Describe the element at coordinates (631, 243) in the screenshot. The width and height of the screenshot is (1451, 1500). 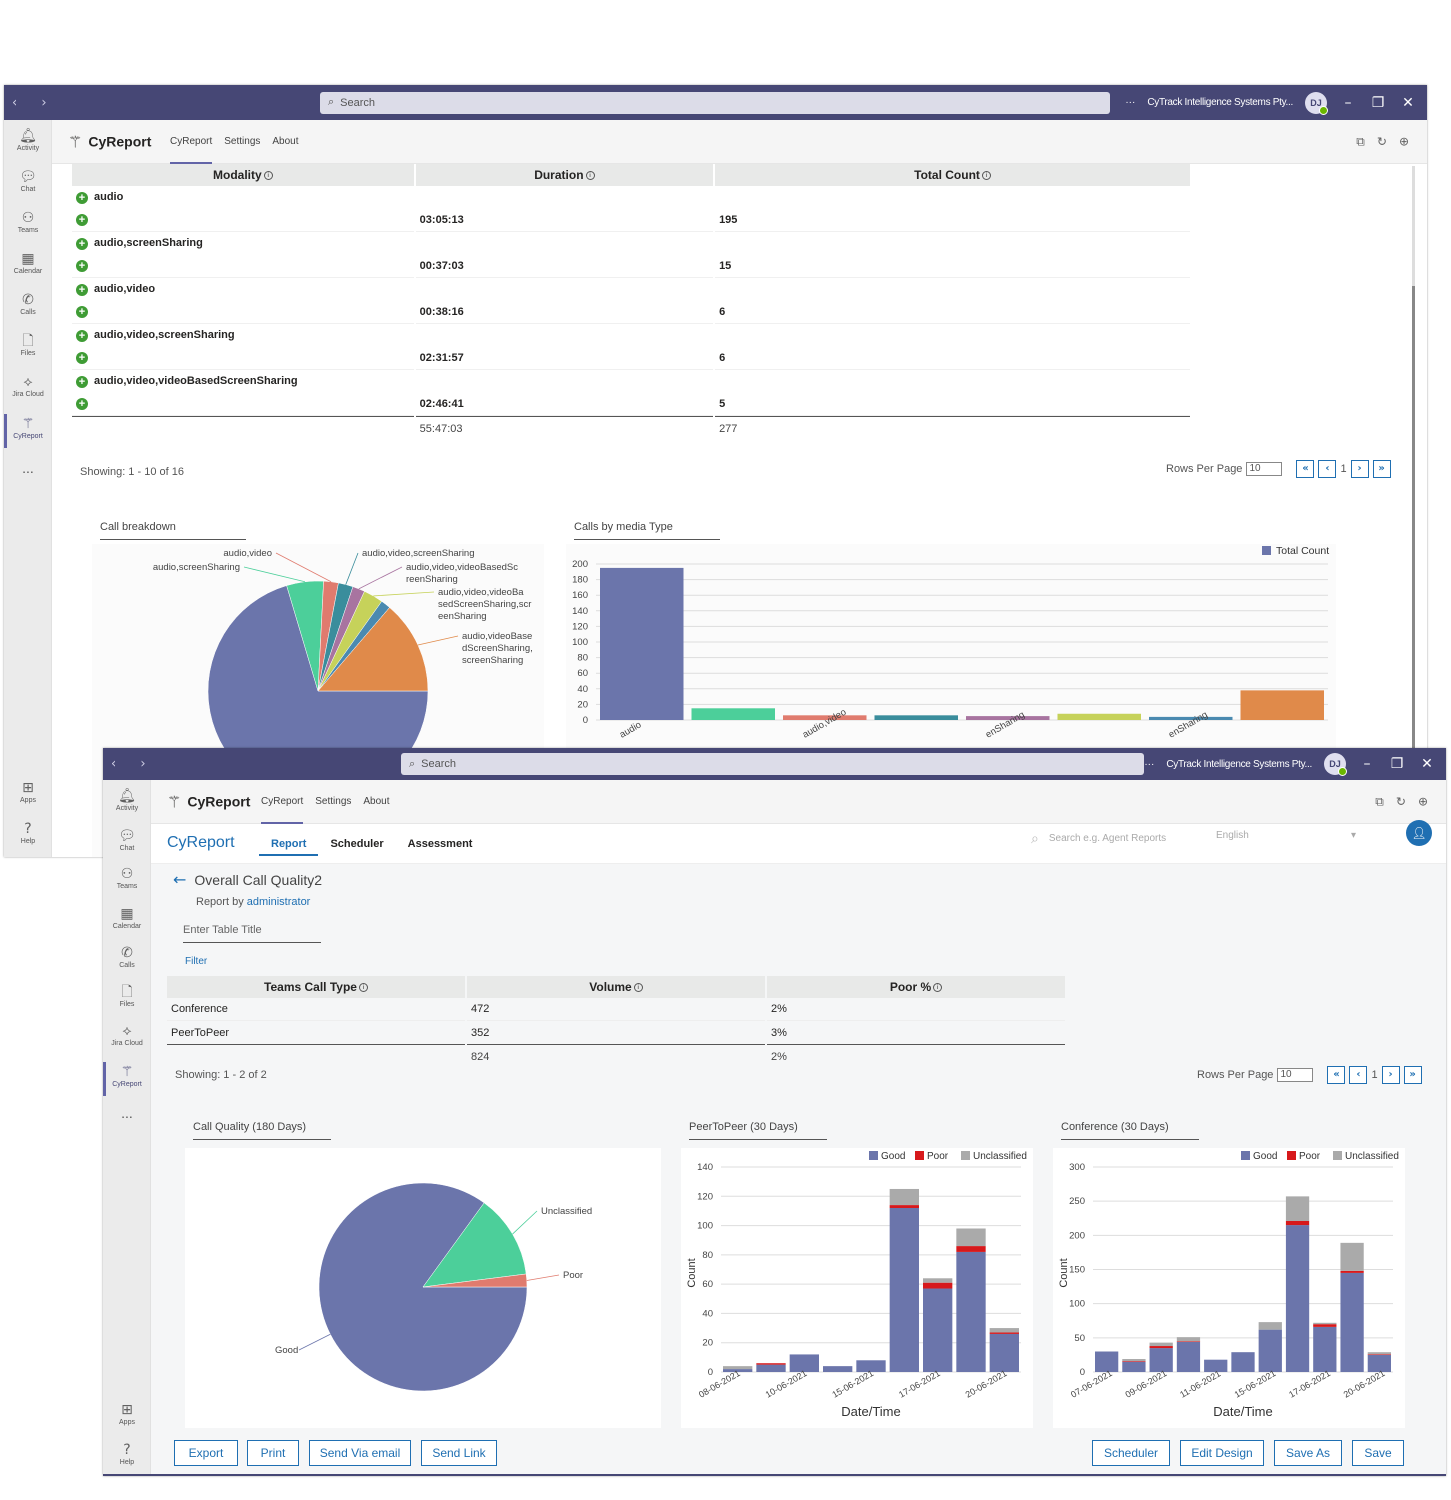
I see `table-row: + audio,screenSharing` at that location.